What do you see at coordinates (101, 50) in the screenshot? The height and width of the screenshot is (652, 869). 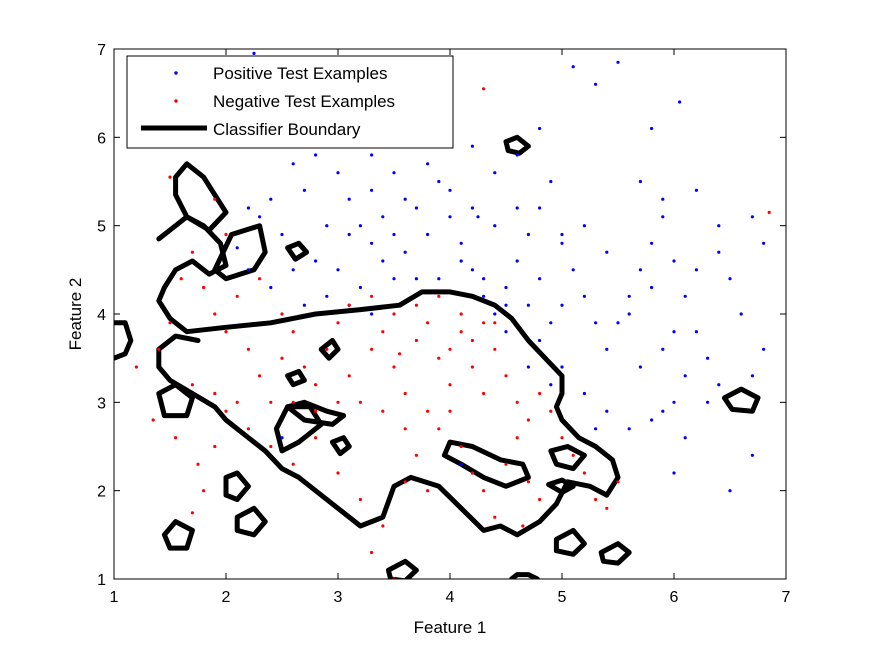 I see `y-tick-label: 7` at bounding box center [101, 50].